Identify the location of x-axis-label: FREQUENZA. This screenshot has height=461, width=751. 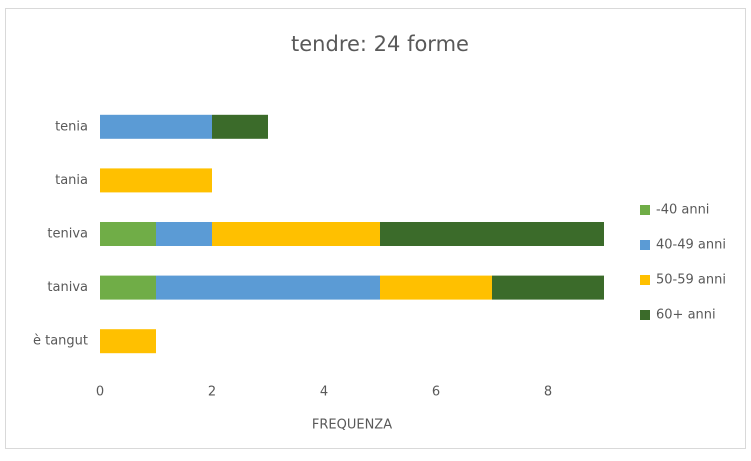
(352, 425).